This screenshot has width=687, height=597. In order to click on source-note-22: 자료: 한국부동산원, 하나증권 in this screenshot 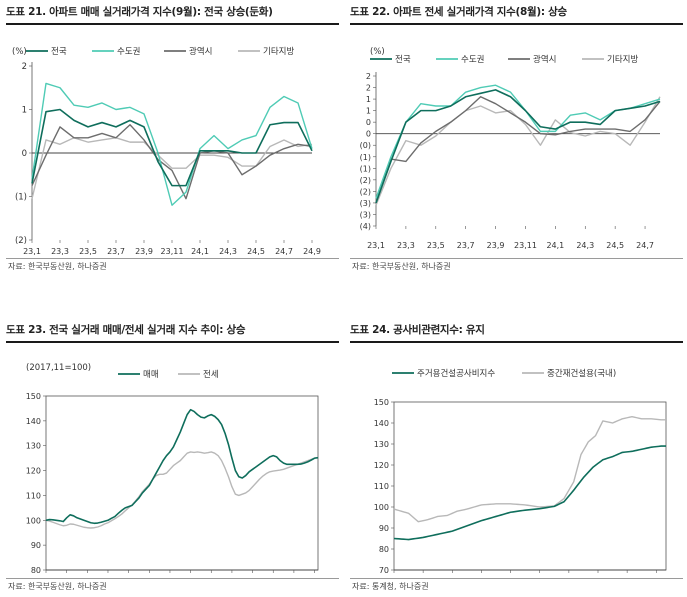, I will do `click(401, 266)`.